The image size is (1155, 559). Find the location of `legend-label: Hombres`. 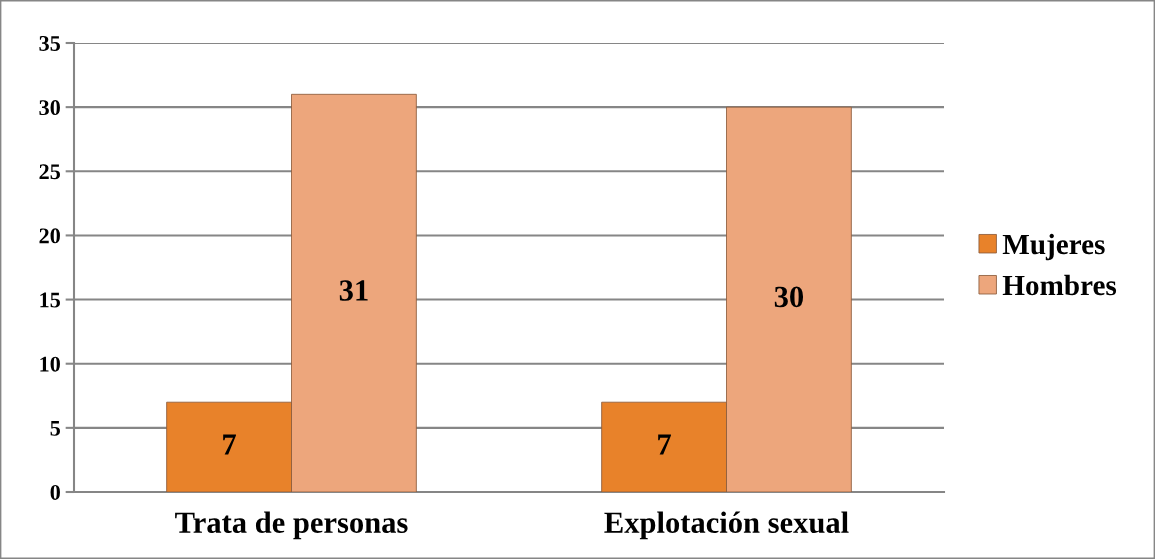

legend-label: Hombres is located at coordinates (1059, 285).